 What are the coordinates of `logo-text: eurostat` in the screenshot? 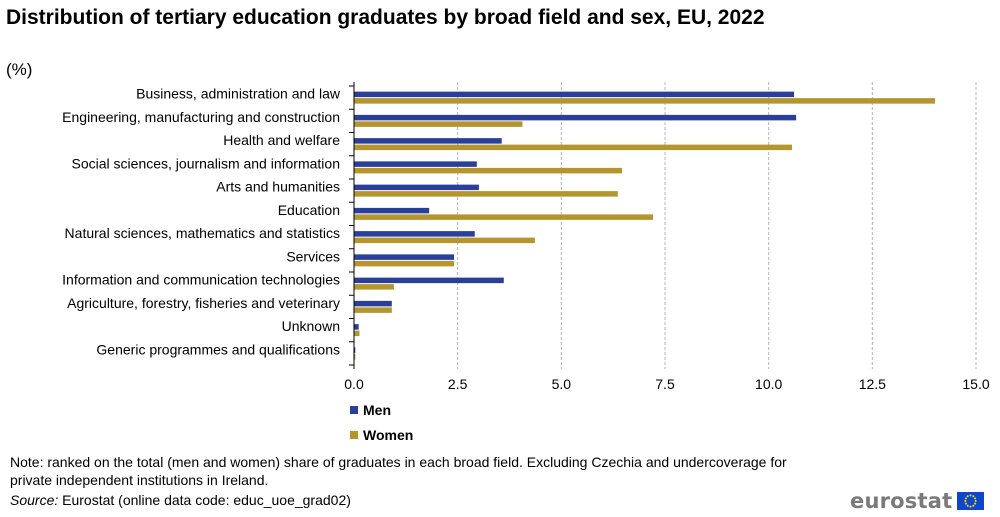 It's located at (901, 501).